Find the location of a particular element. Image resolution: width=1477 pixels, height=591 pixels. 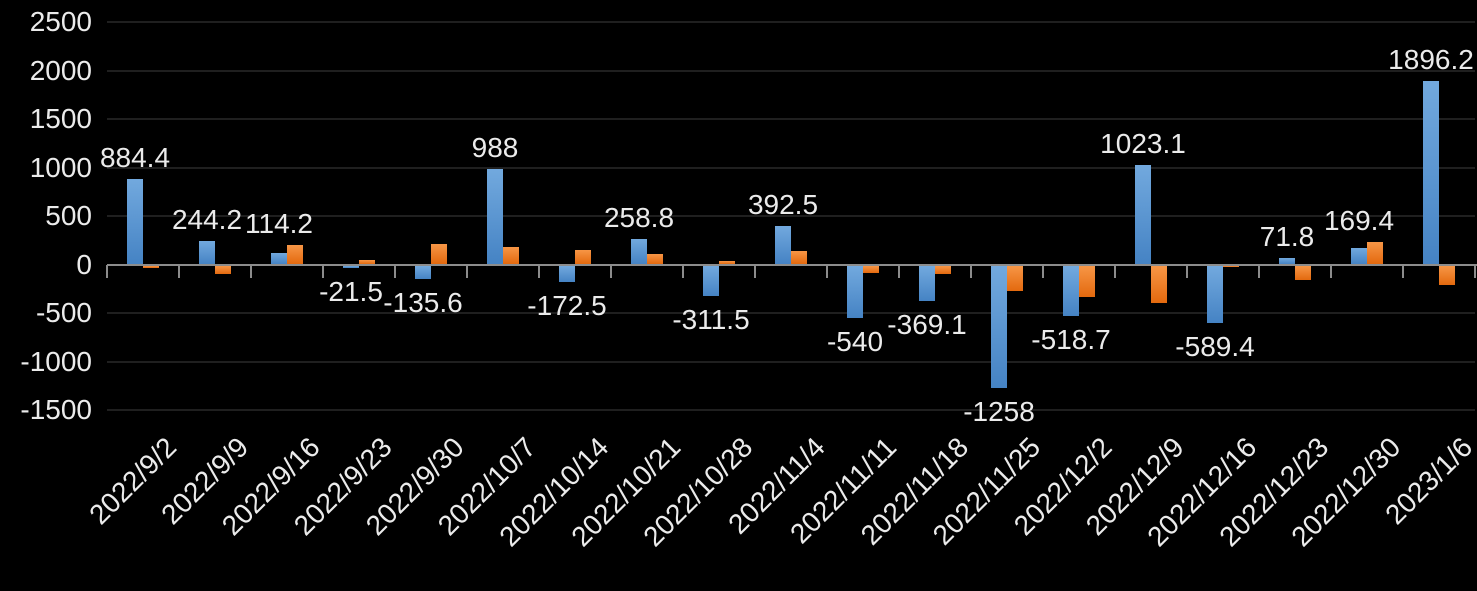

y-axis-label: -1000 is located at coordinates (56, 361).